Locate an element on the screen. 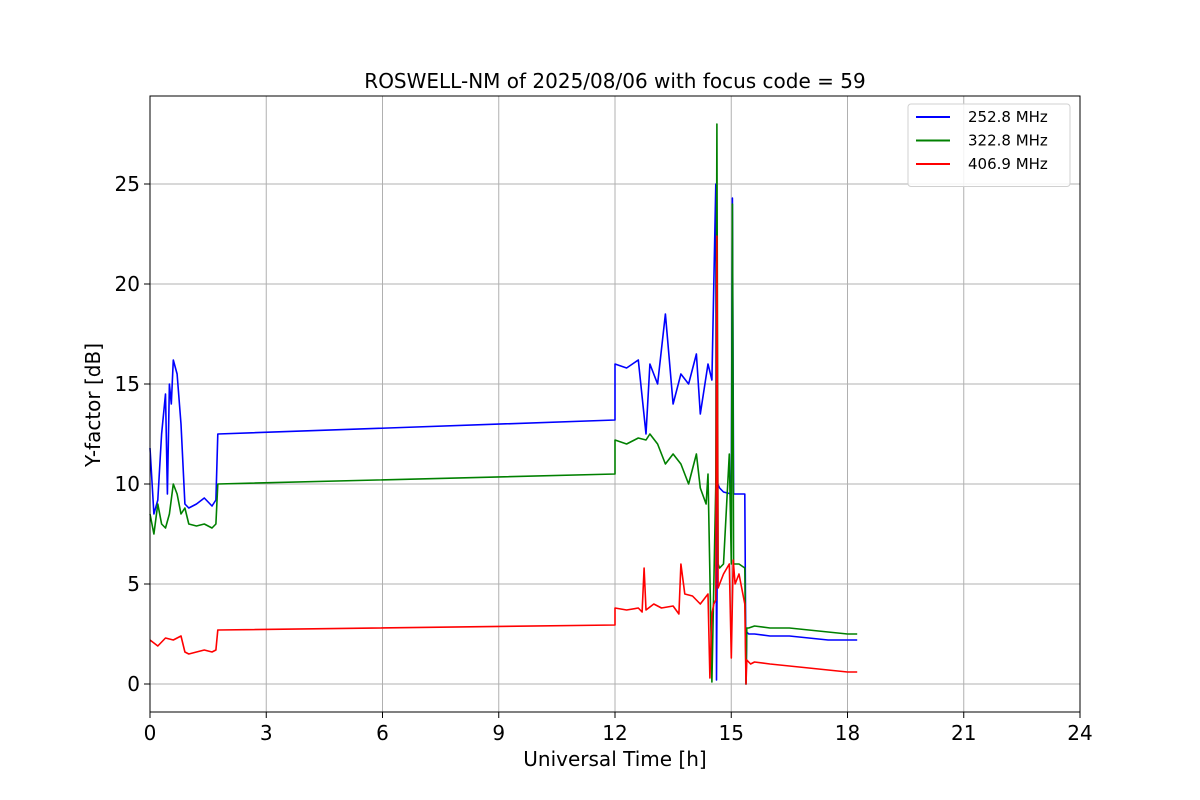 This screenshot has width=1200, height=800. y-tick-label: 20 is located at coordinates (127, 284).